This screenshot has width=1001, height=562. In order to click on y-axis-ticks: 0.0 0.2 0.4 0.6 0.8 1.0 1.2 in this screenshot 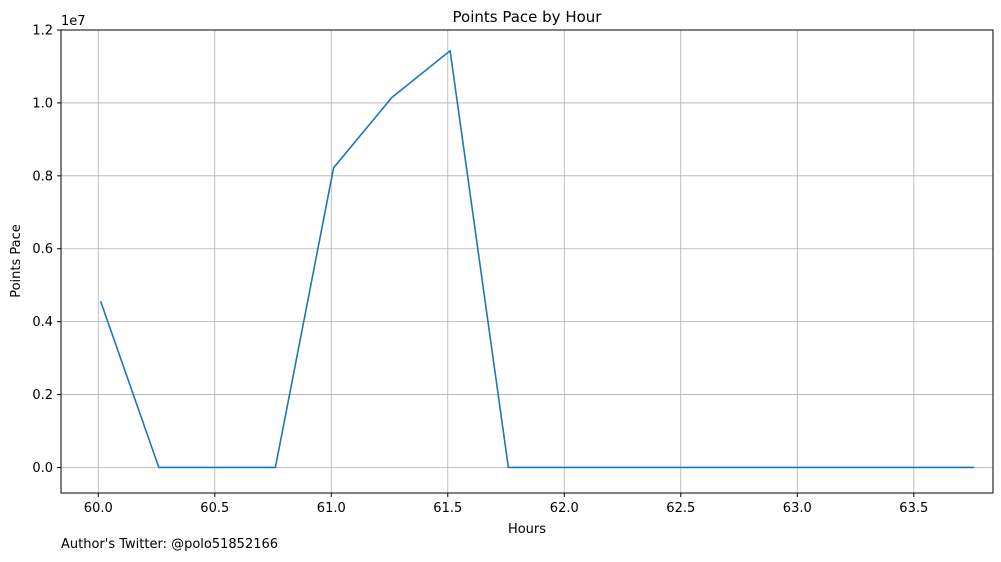, I will do `click(46, 250)`.